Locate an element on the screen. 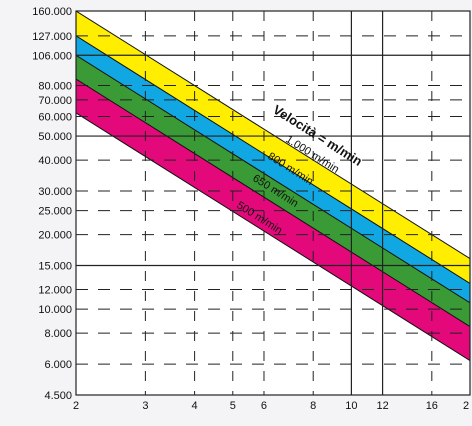  x-tick-label: 5 is located at coordinates (233, 406).